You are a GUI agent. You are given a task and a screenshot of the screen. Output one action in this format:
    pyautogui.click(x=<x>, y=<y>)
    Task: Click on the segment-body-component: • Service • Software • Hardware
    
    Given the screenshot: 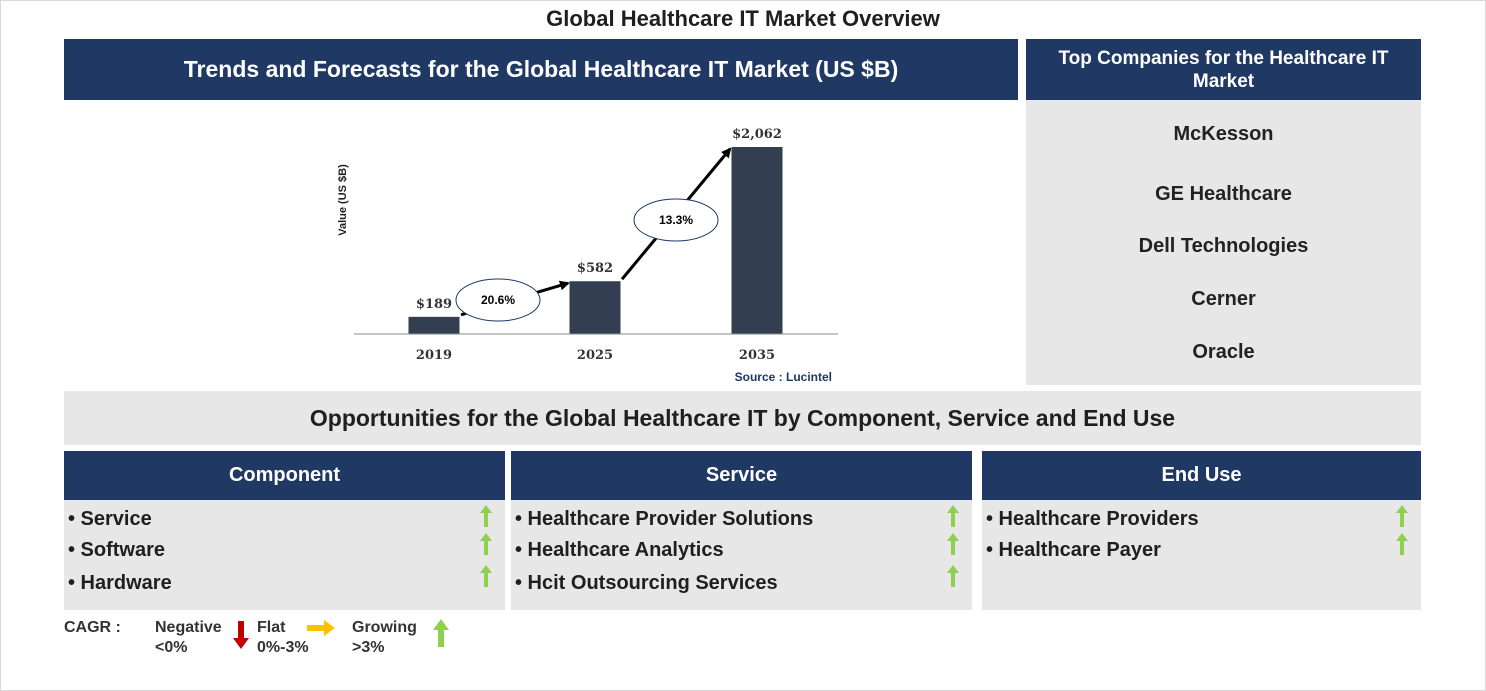 What is the action you would take?
    pyautogui.click(x=284, y=555)
    